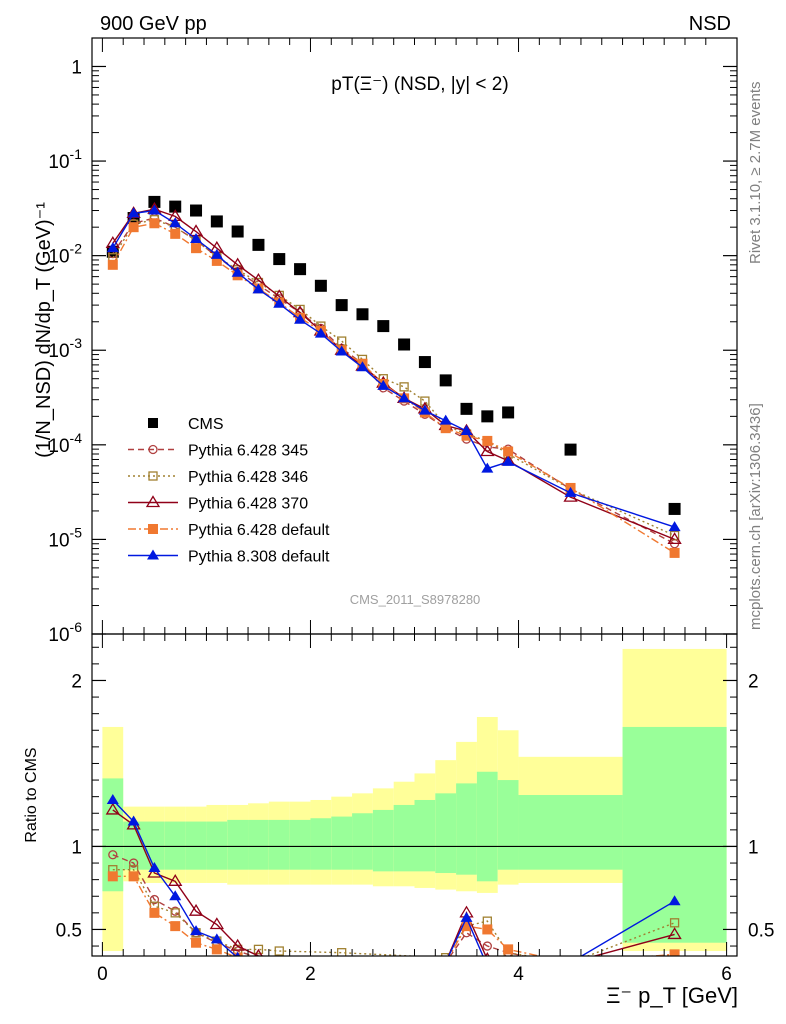 The height and width of the screenshot is (1024, 786). I want to click on source-label: mcplots.cern.ch [arXiv:1306.3436], so click(755, 516).